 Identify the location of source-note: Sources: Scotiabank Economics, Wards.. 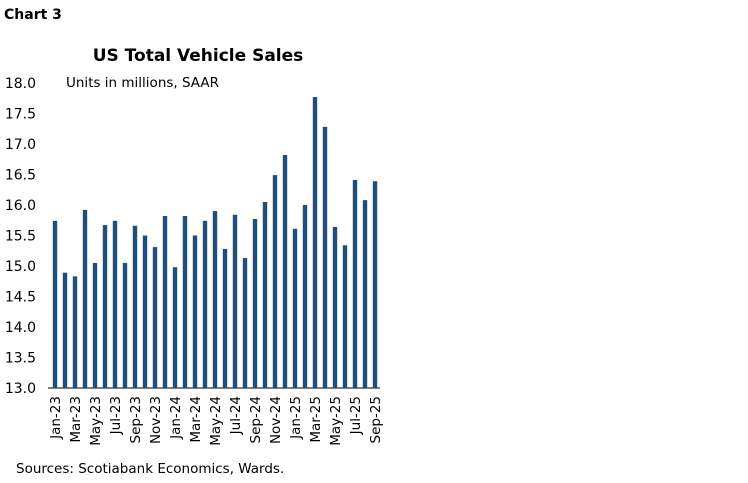
(150, 469).